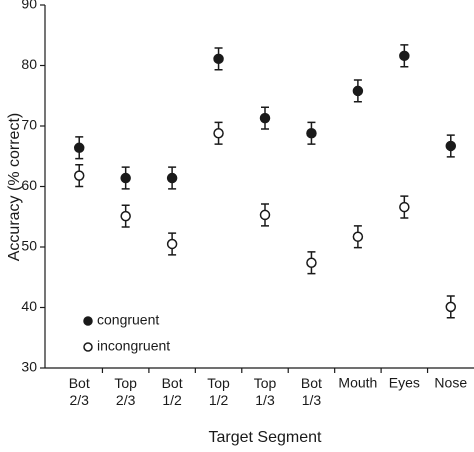  I want to click on x-tick-label: Top 1/2, so click(218, 391).